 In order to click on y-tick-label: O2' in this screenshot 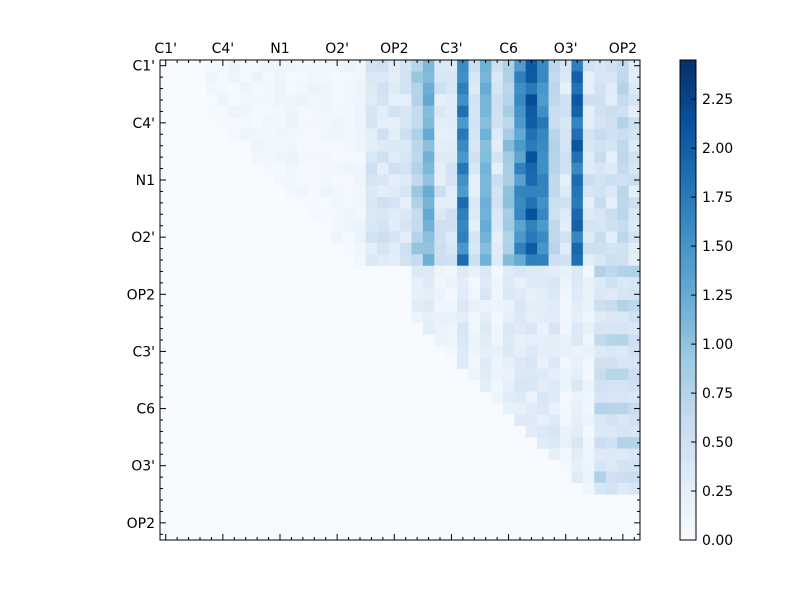, I will do `click(143, 238)`.